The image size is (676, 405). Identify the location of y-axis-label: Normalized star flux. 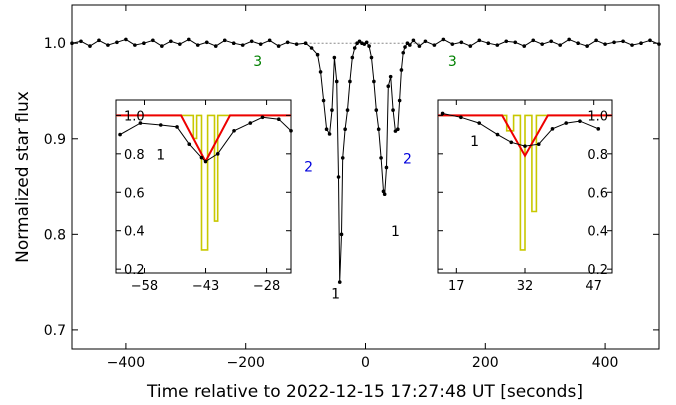
(23, 177).